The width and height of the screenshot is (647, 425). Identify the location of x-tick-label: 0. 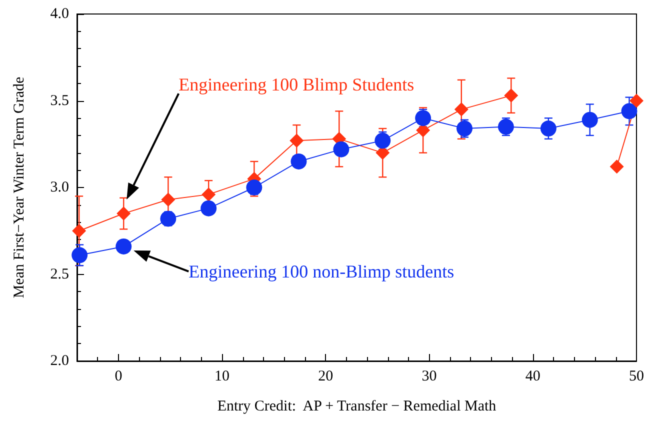
(118, 376).